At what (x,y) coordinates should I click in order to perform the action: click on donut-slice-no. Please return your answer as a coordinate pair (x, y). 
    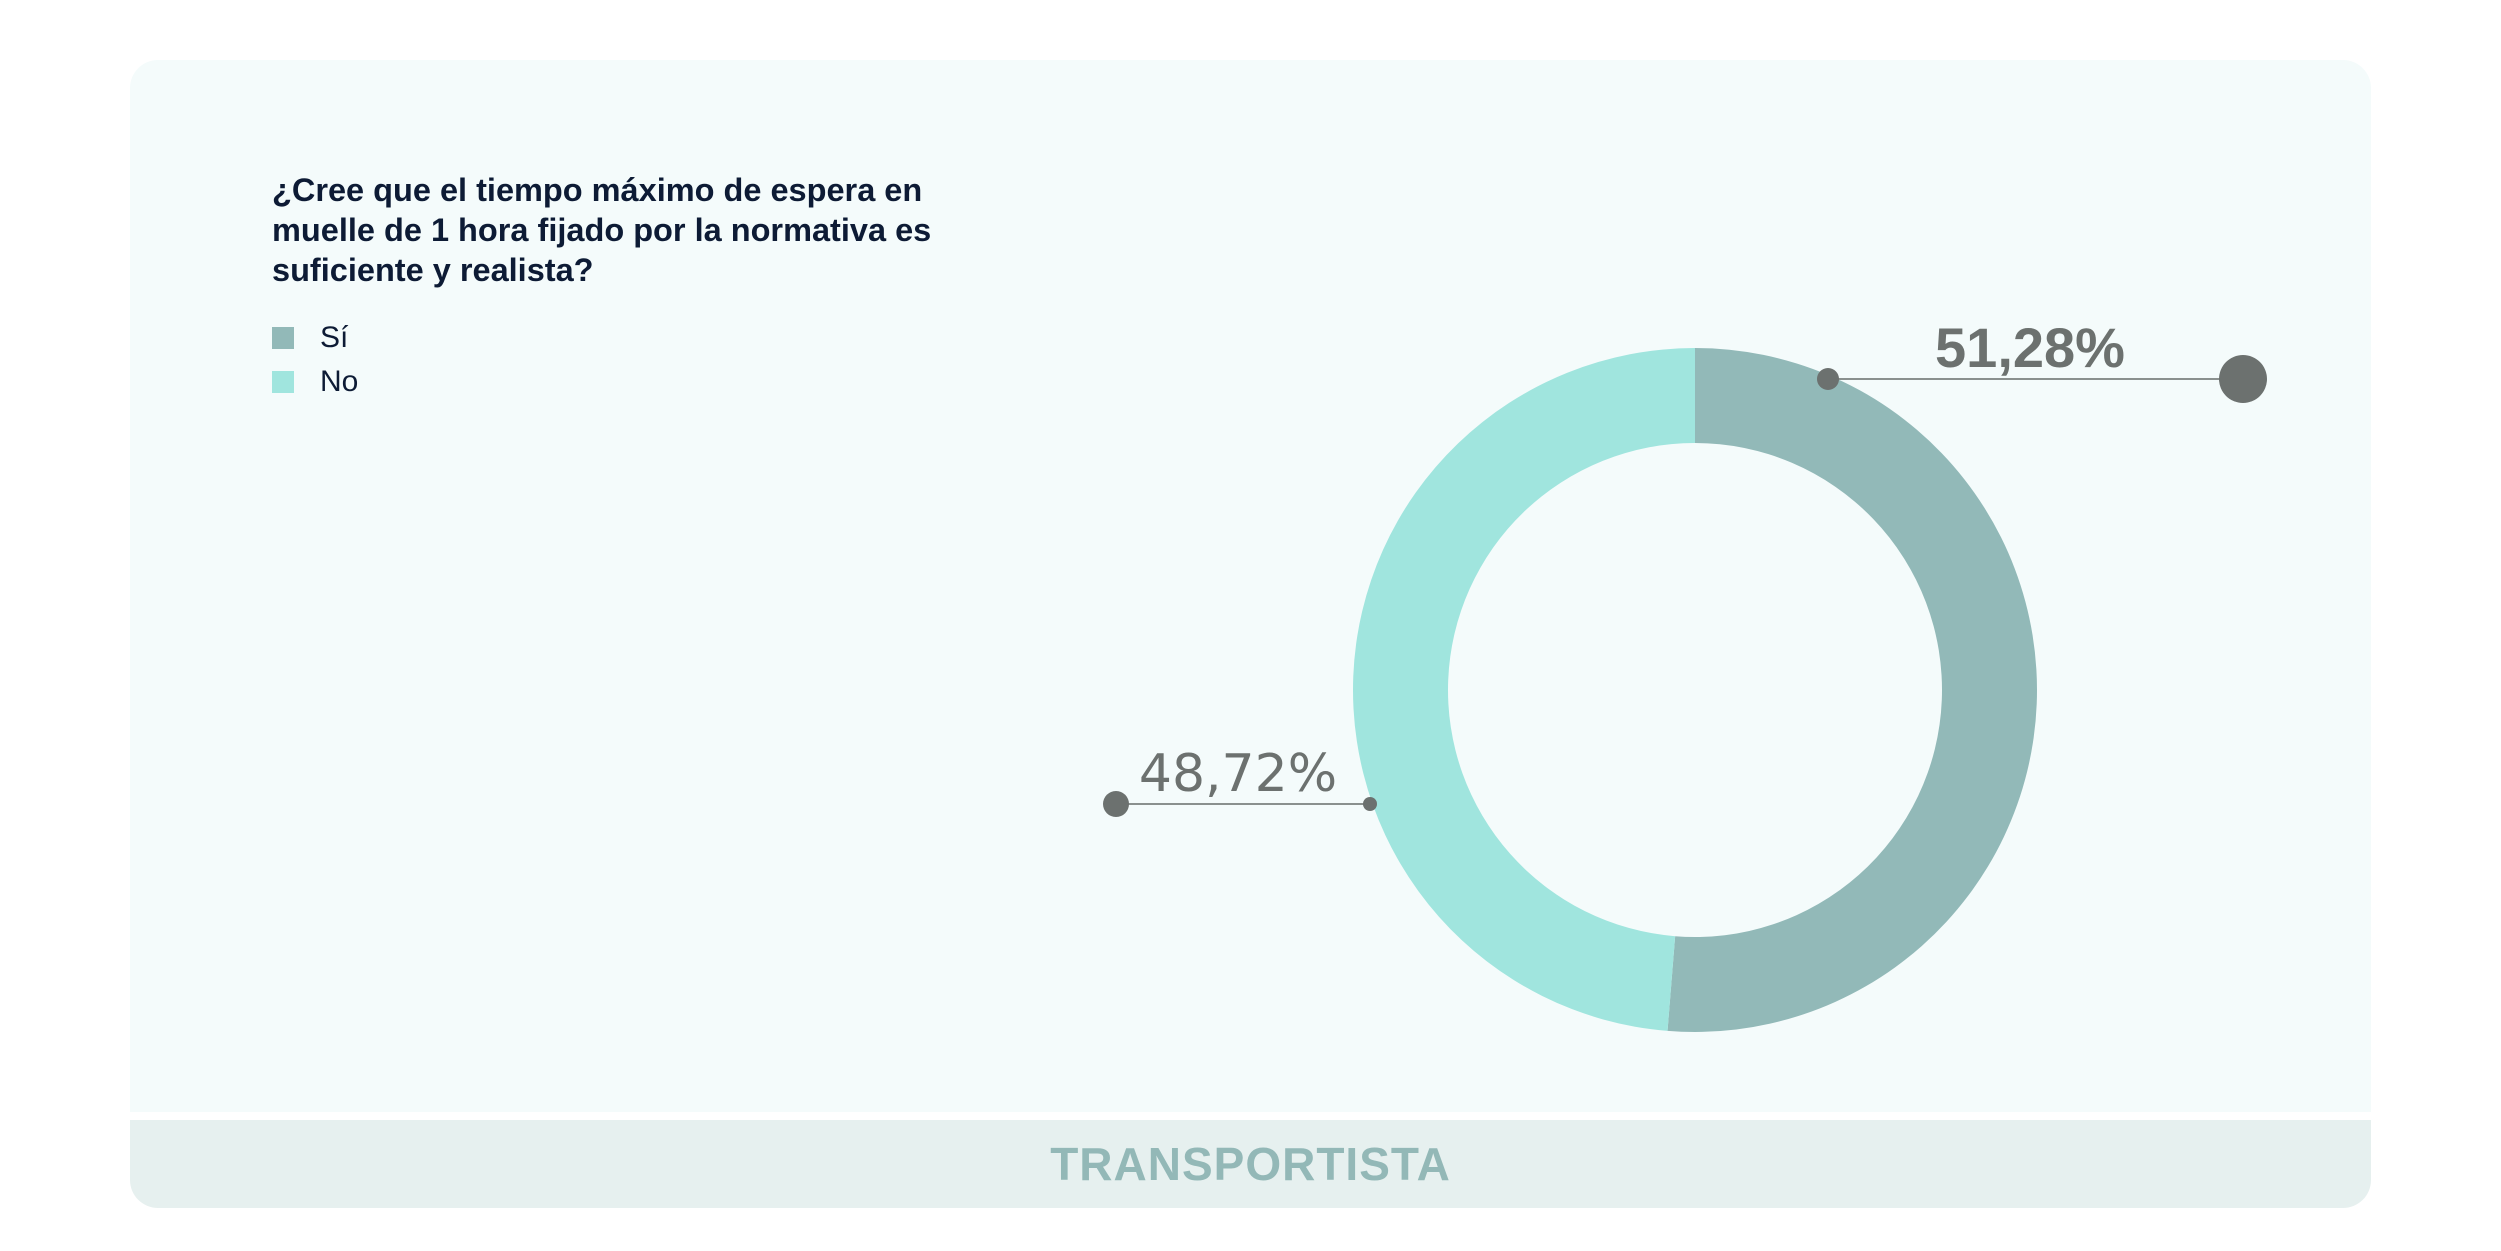
    Looking at the image, I should click on (1524, 689).